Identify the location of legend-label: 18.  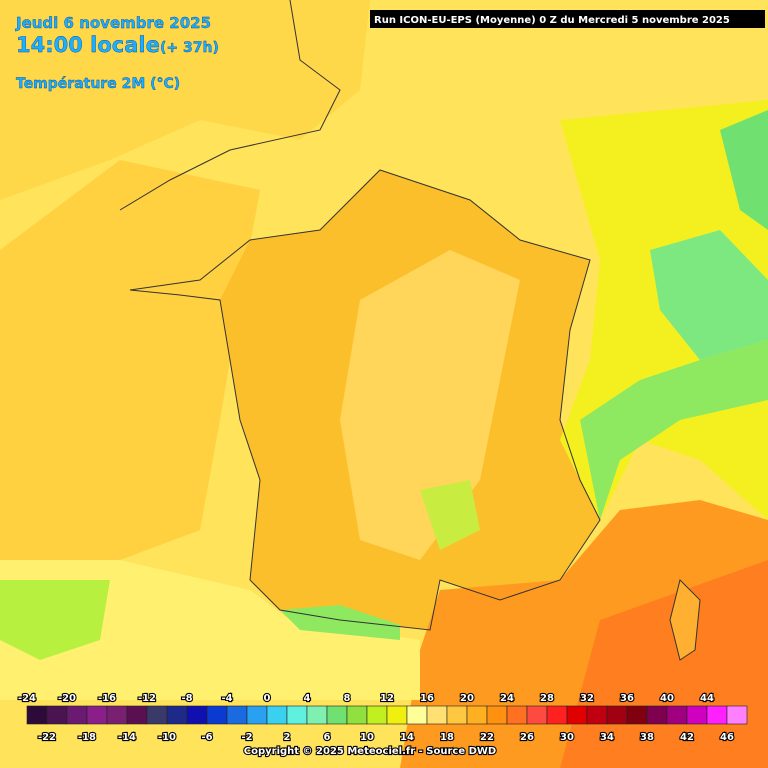
(447, 737).